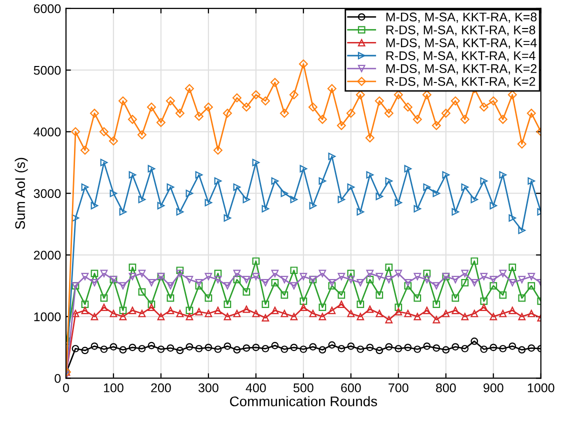  What do you see at coordinates (47, 255) in the screenshot?
I see `y-tick-label: 2000` at bounding box center [47, 255].